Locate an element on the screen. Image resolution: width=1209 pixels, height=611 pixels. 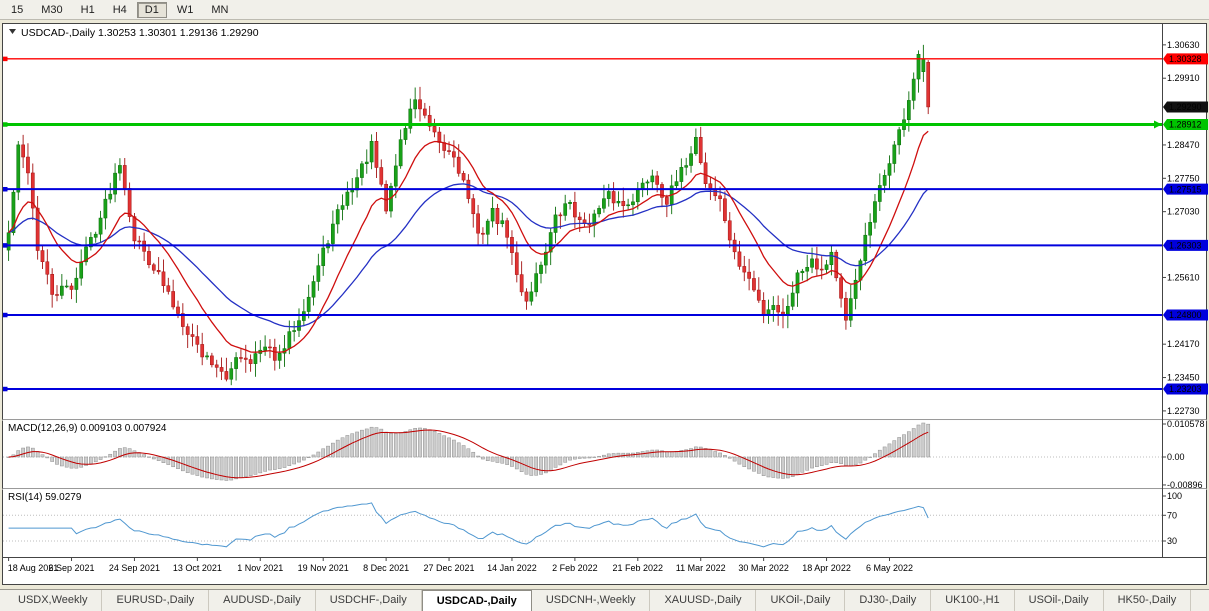
price-scale-label: 1.28470 is located at coordinates (1183, 145).